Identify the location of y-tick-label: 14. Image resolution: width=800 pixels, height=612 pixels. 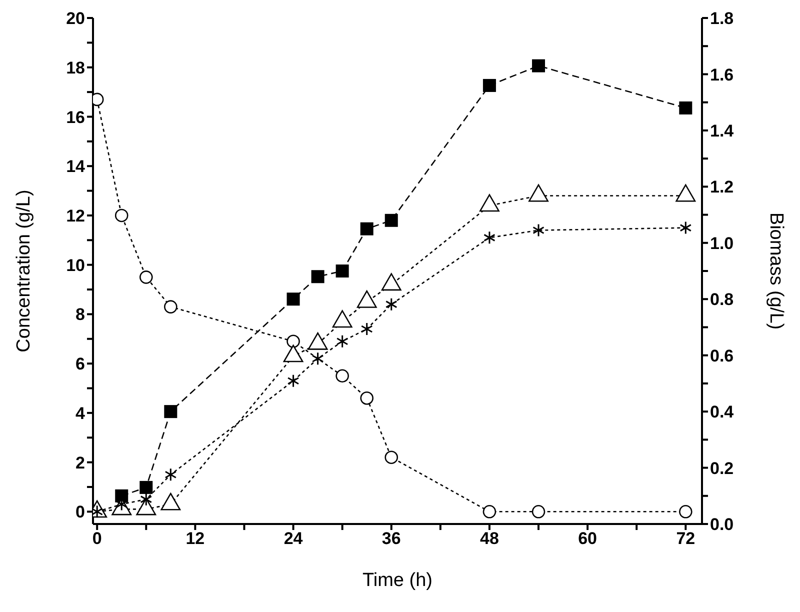
(76, 166).